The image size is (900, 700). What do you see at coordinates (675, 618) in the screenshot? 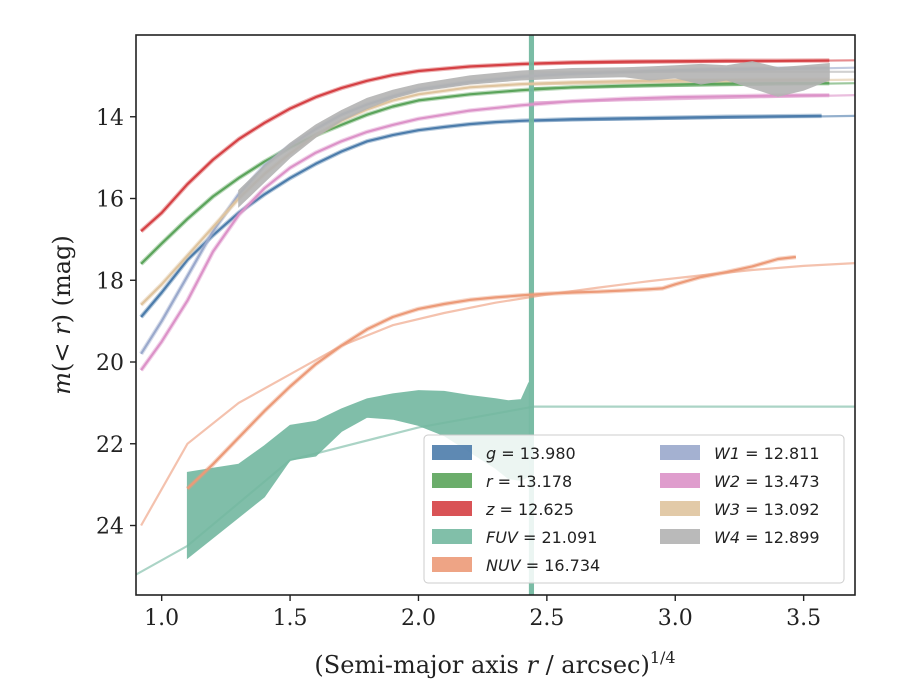
I see `x-tick-label: 3.0` at bounding box center [675, 618].